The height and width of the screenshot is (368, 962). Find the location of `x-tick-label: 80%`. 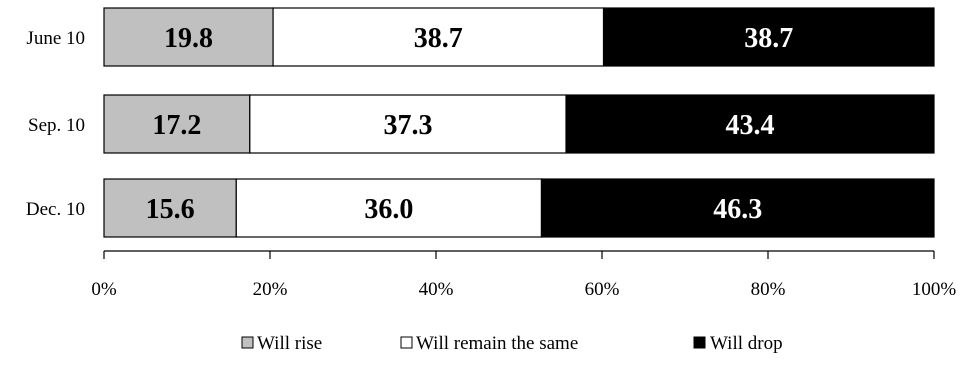

x-tick-label: 80% is located at coordinates (768, 289).